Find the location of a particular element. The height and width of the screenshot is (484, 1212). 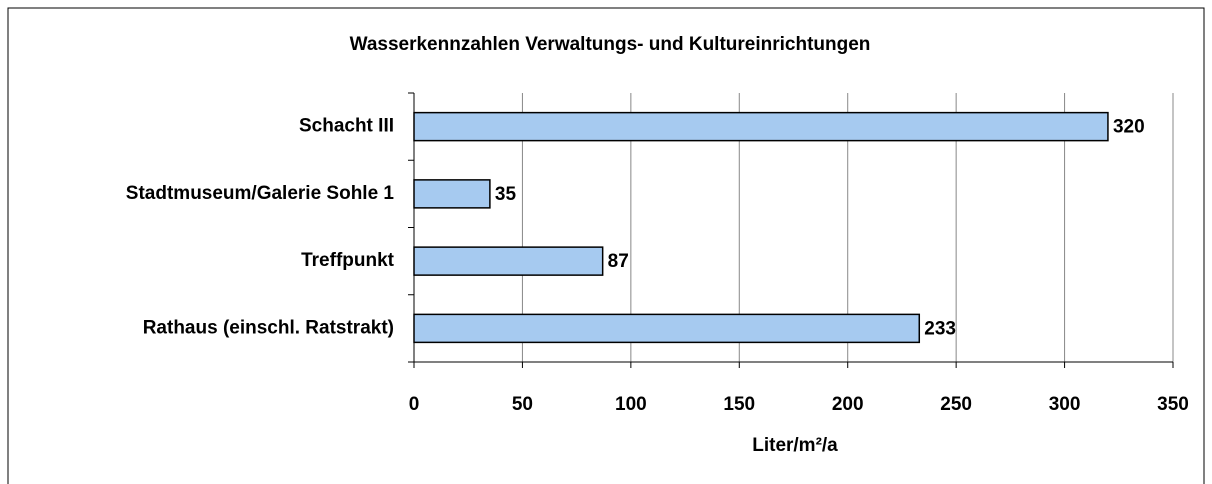

y-tick-label: Schacht III is located at coordinates (346, 126).